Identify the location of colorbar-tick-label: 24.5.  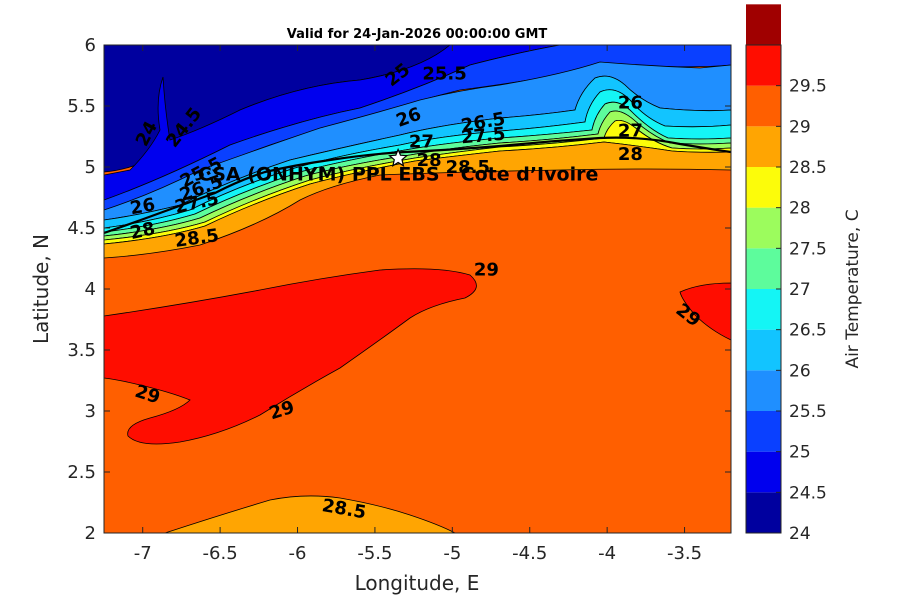
(808, 493).